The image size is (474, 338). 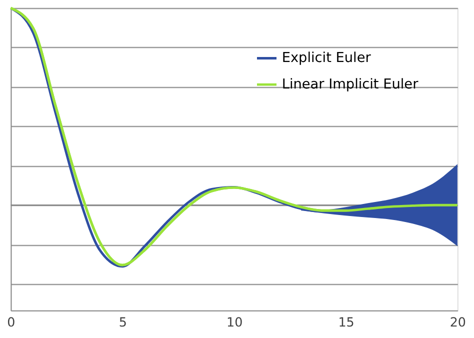 I want to click on legend-label: Linear Implicit Euler, so click(x=350, y=84).